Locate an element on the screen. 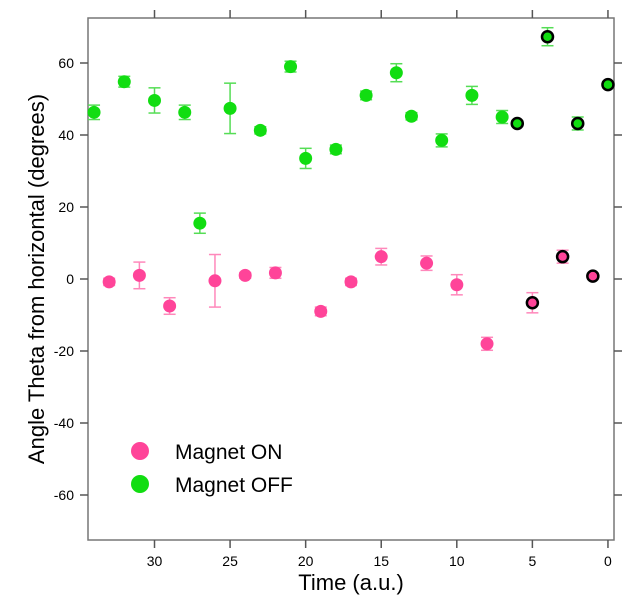  y-tick-label: -20 is located at coordinates (64, 351).